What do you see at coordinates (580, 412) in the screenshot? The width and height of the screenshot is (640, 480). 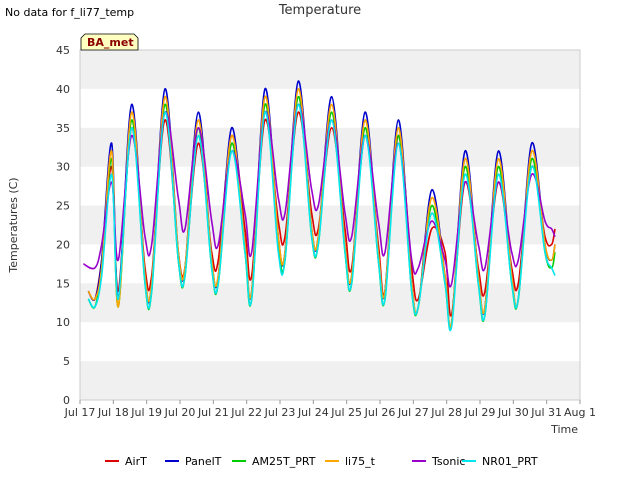 I see `x-tick-label: Aug 1` at bounding box center [580, 412].